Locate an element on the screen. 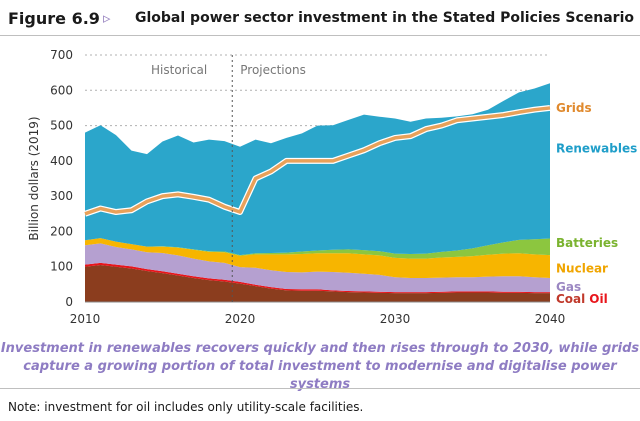 The image size is (640, 421). x-tick-label: 2020 is located at coordinates (240, 319).